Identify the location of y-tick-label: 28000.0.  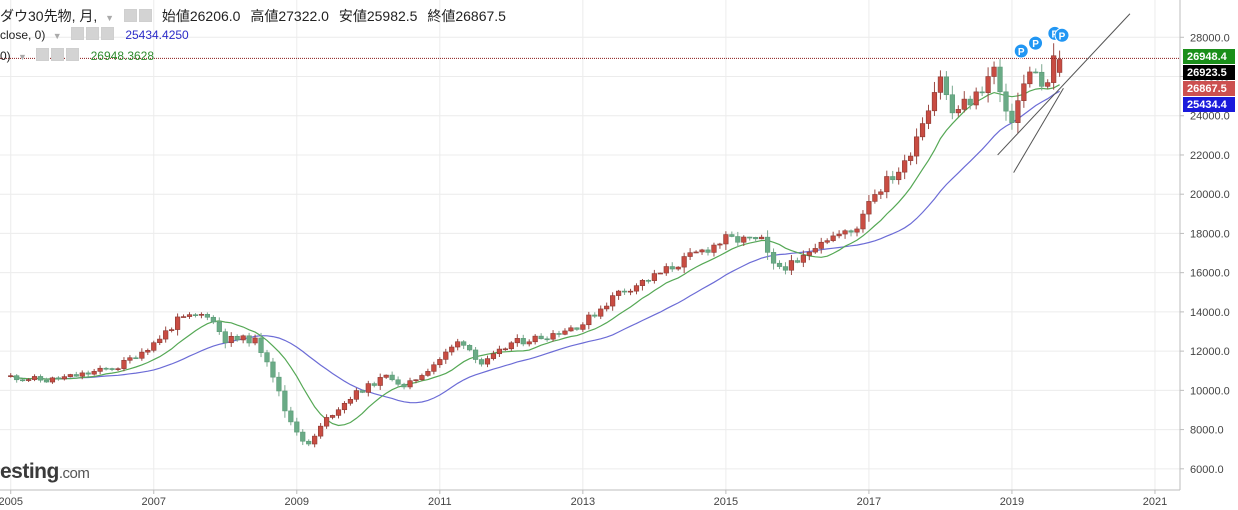
(1210, 38).